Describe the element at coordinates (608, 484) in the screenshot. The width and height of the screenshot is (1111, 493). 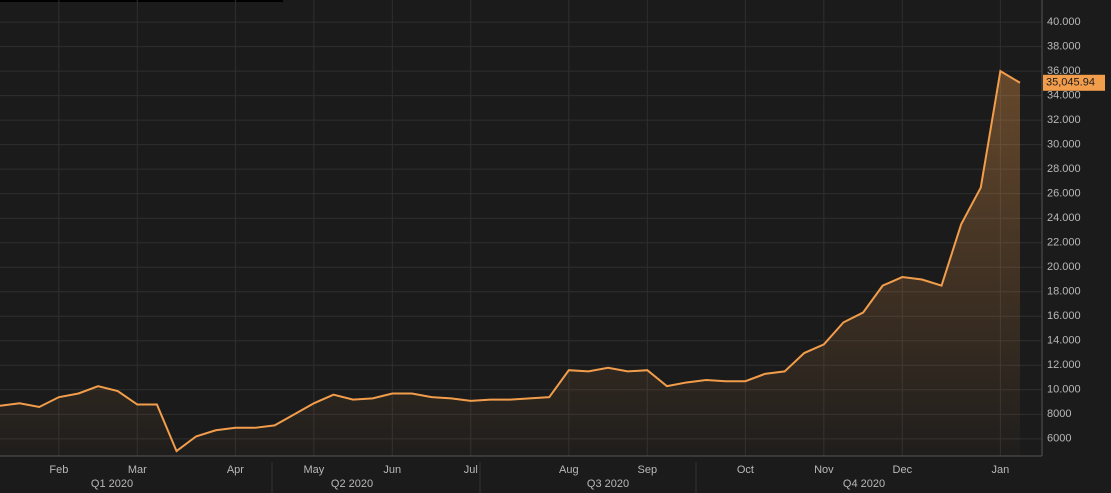
I see `quarter-label: Q3 2020` at that location.